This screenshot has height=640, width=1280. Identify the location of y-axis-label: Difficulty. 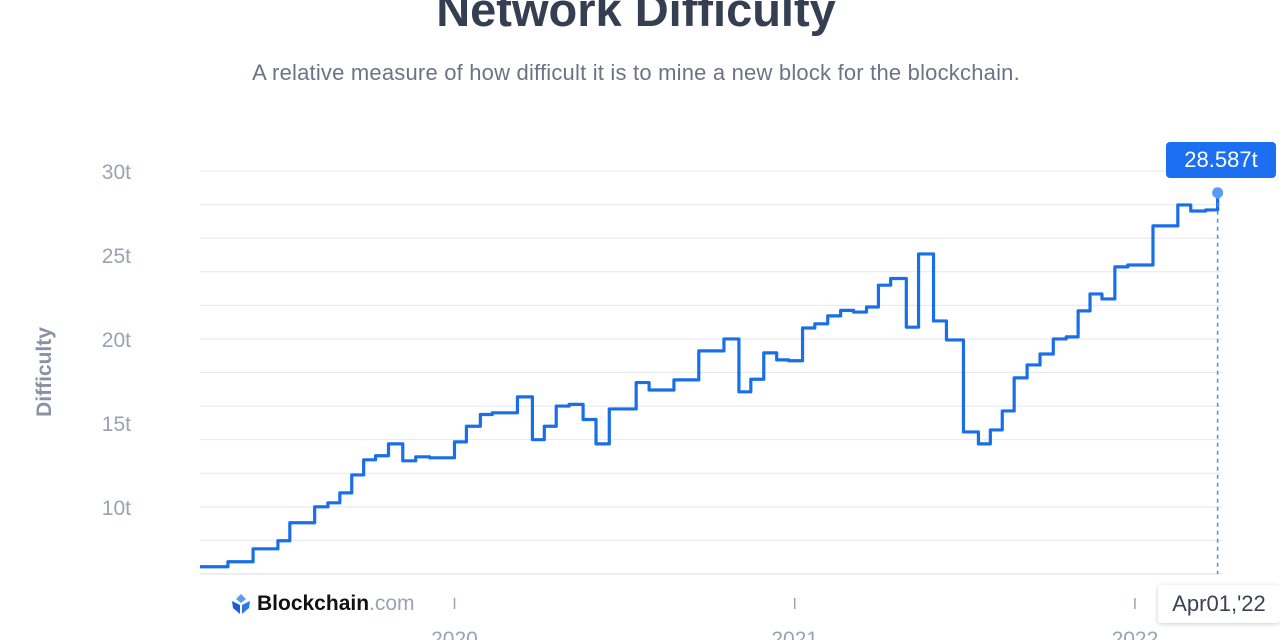
(44, 372).